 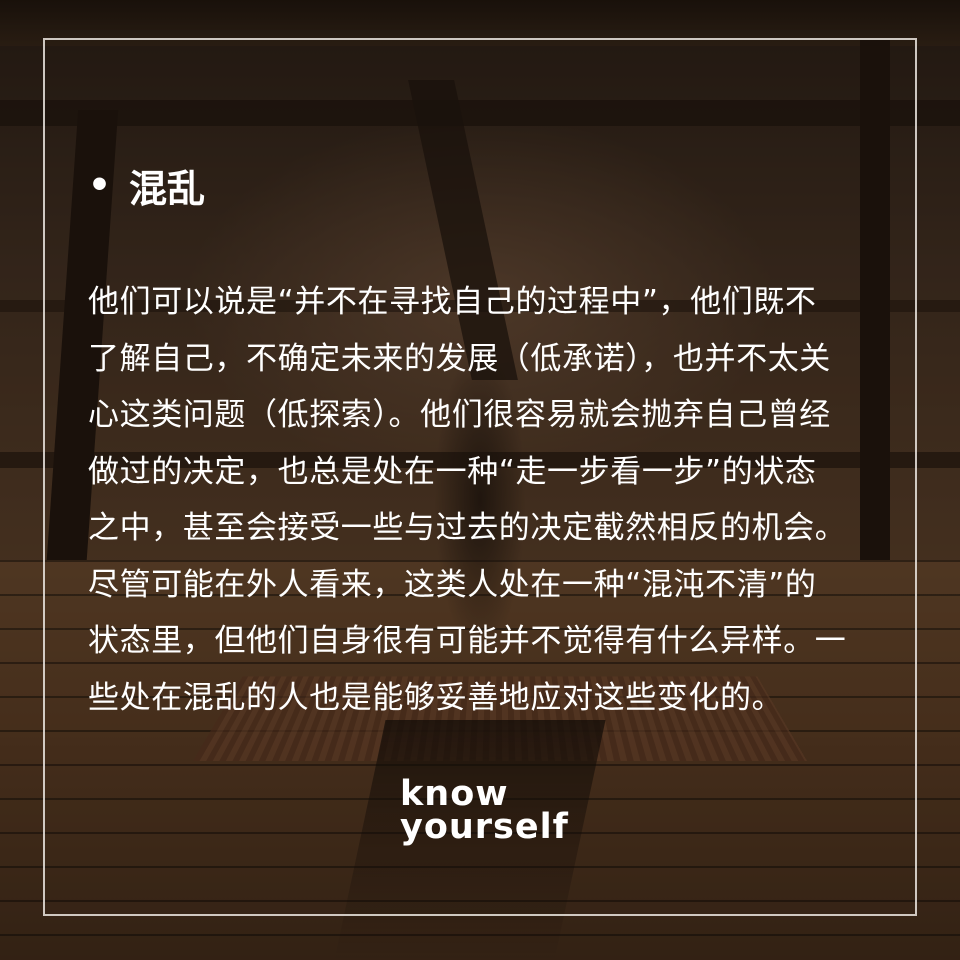 What do you see at coordinates (454, 794) in the screenshot?
I see `logo-line-1: know` at bounding box center [454, 794].